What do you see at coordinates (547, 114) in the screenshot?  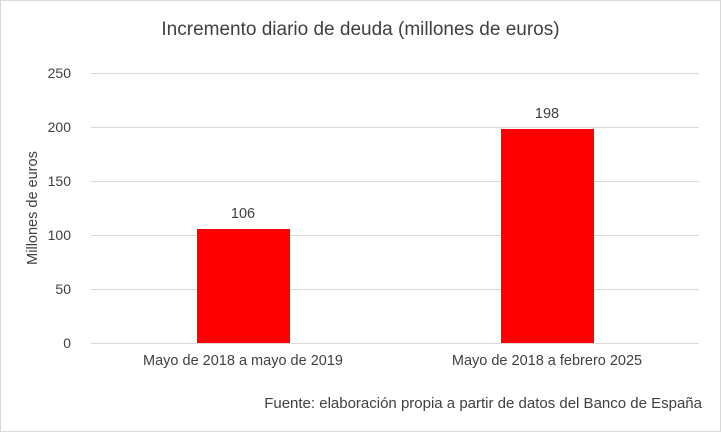 I see `bar-value-label: 198` at bounding box center [547, 114].